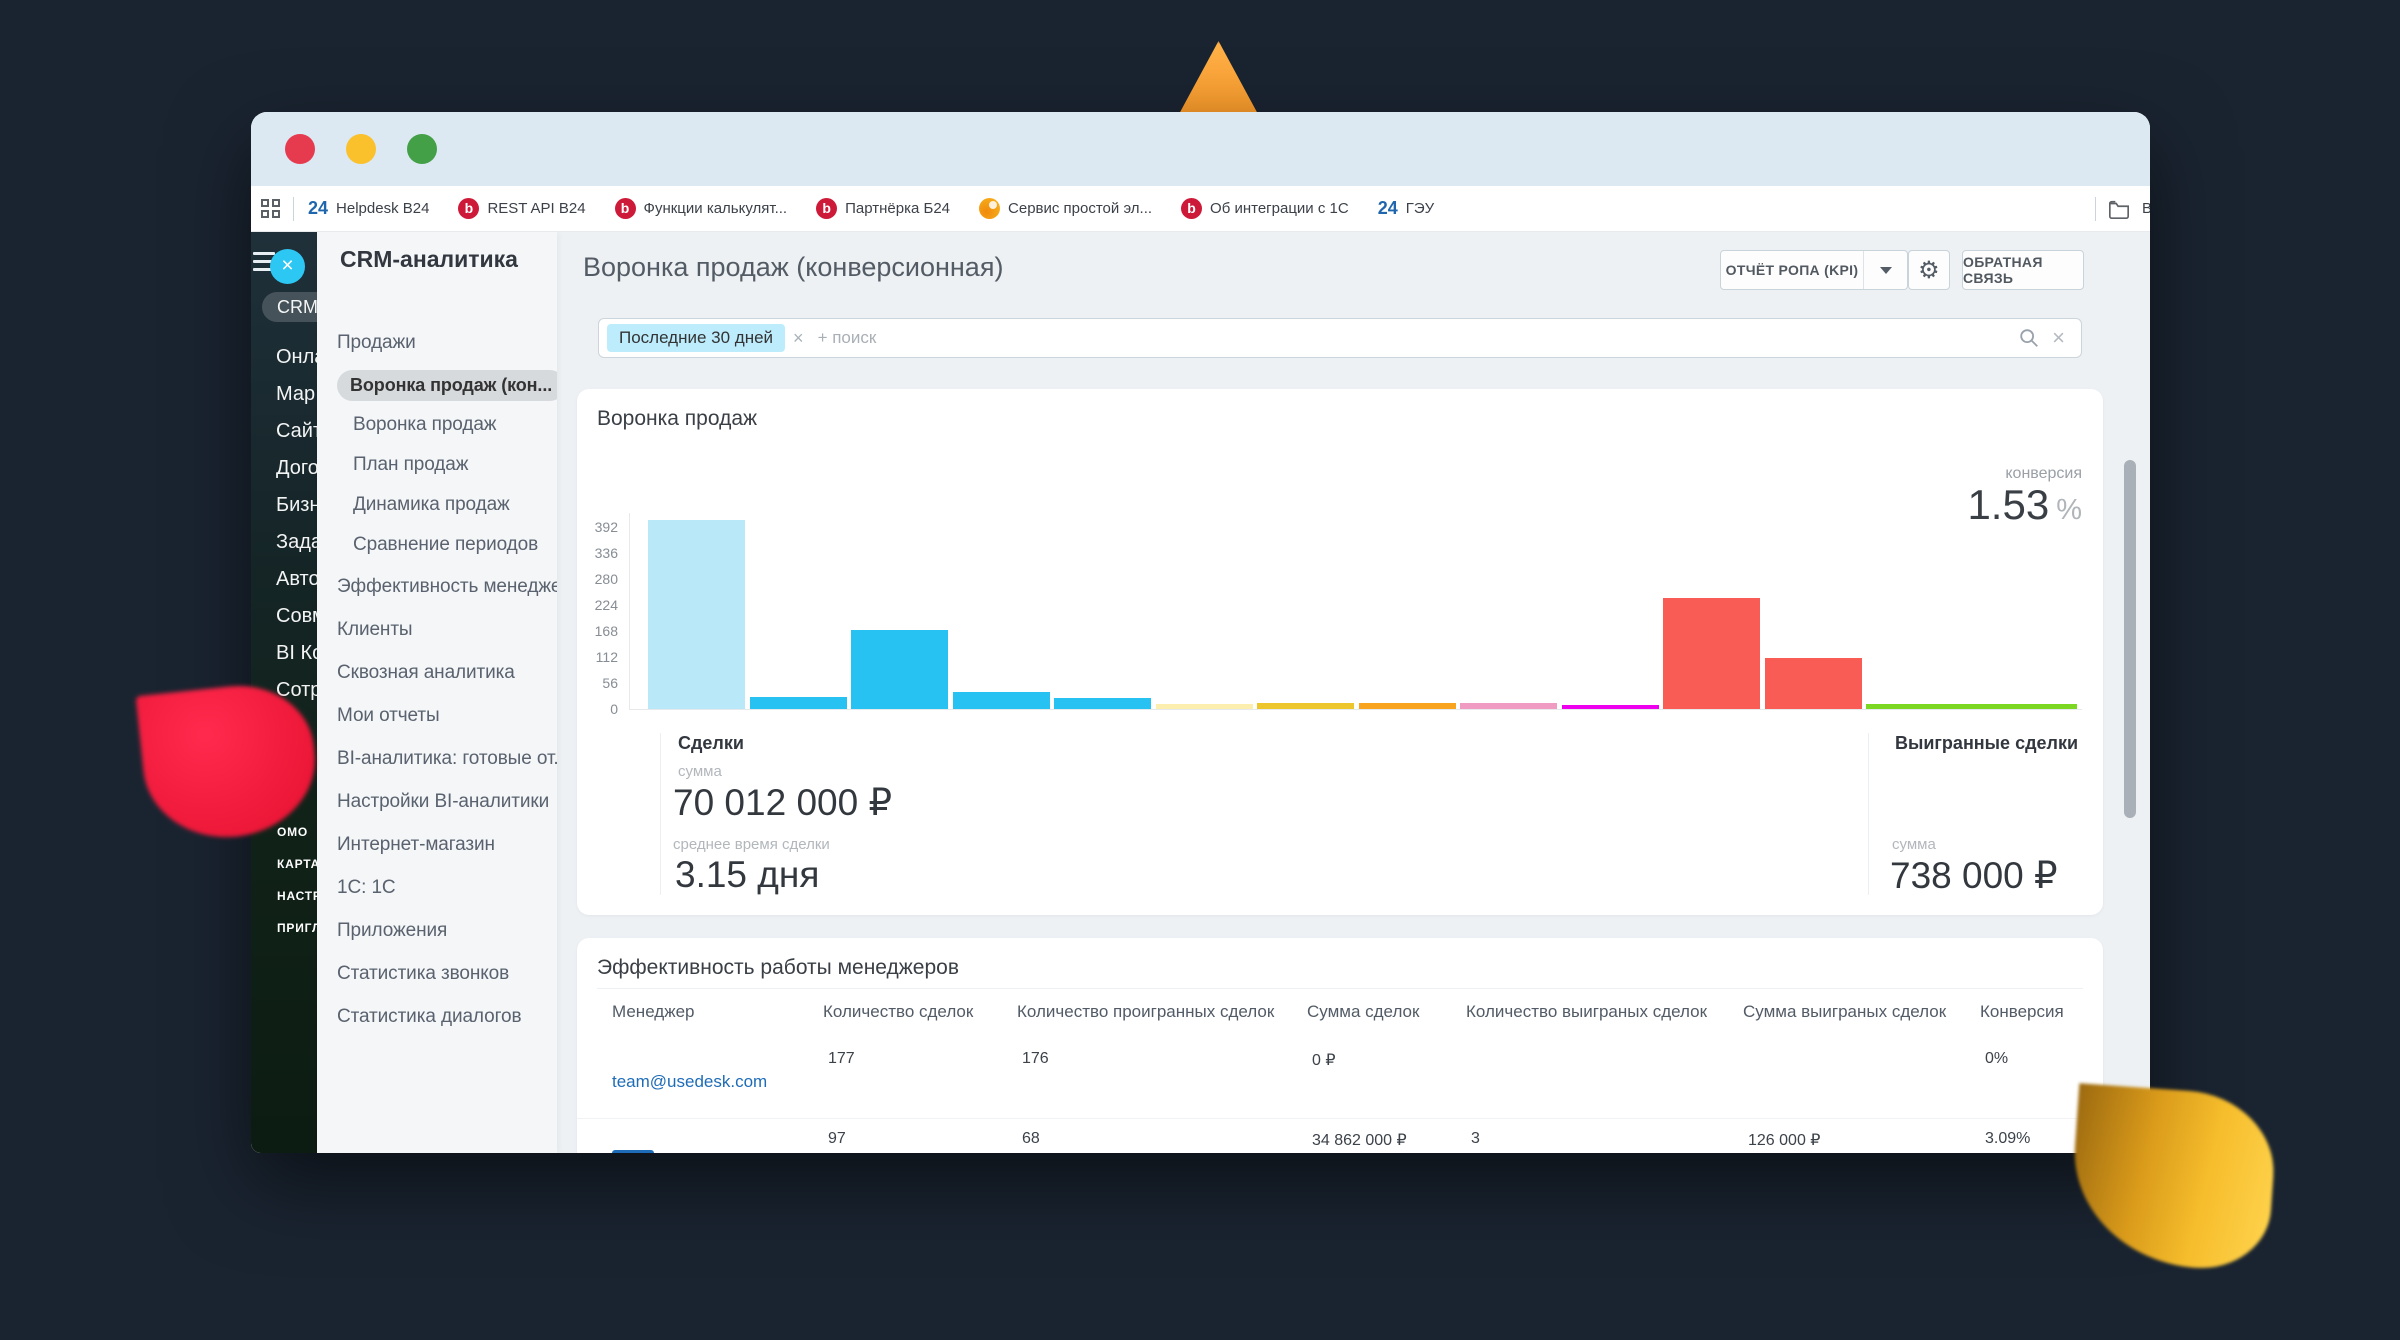  I want to click on crm-menu-item-label: Воронка продаж, so click(425, 424).